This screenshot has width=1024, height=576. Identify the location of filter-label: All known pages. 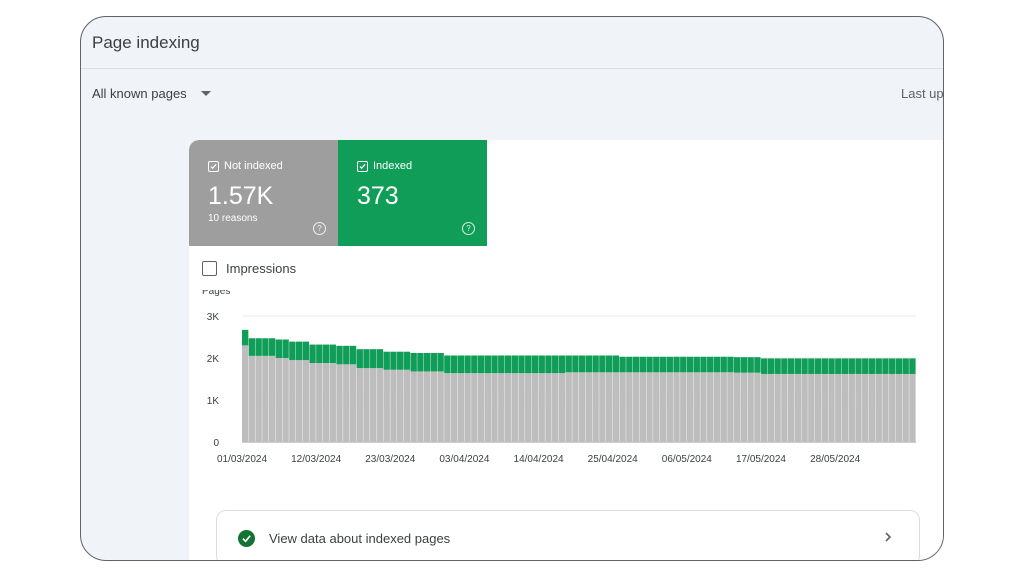
(139, 93).